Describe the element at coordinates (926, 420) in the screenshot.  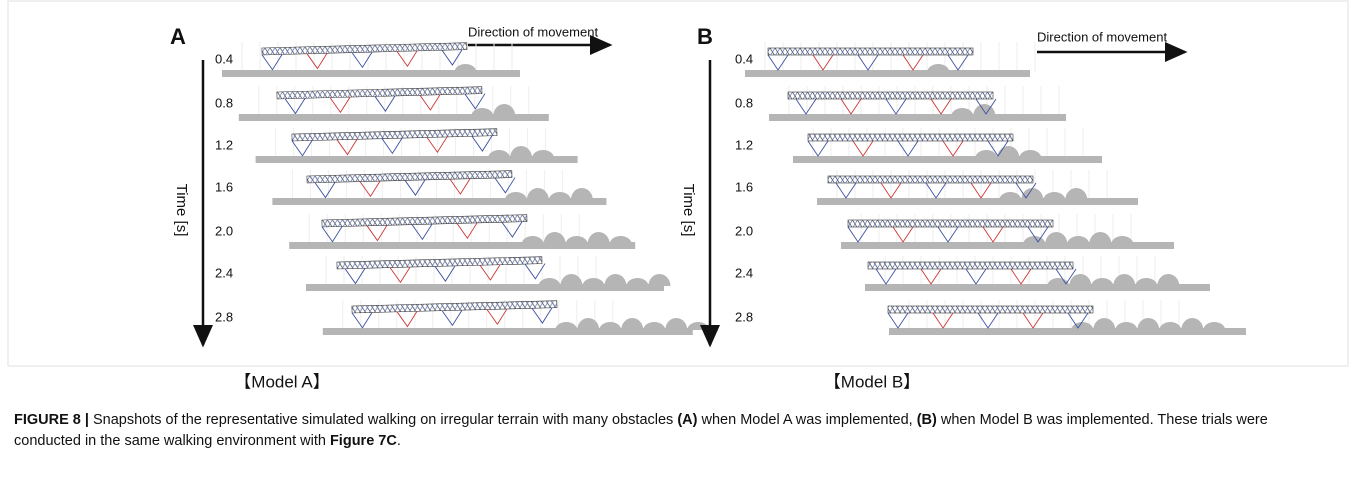
I see `caption-text: (B)` at that location.